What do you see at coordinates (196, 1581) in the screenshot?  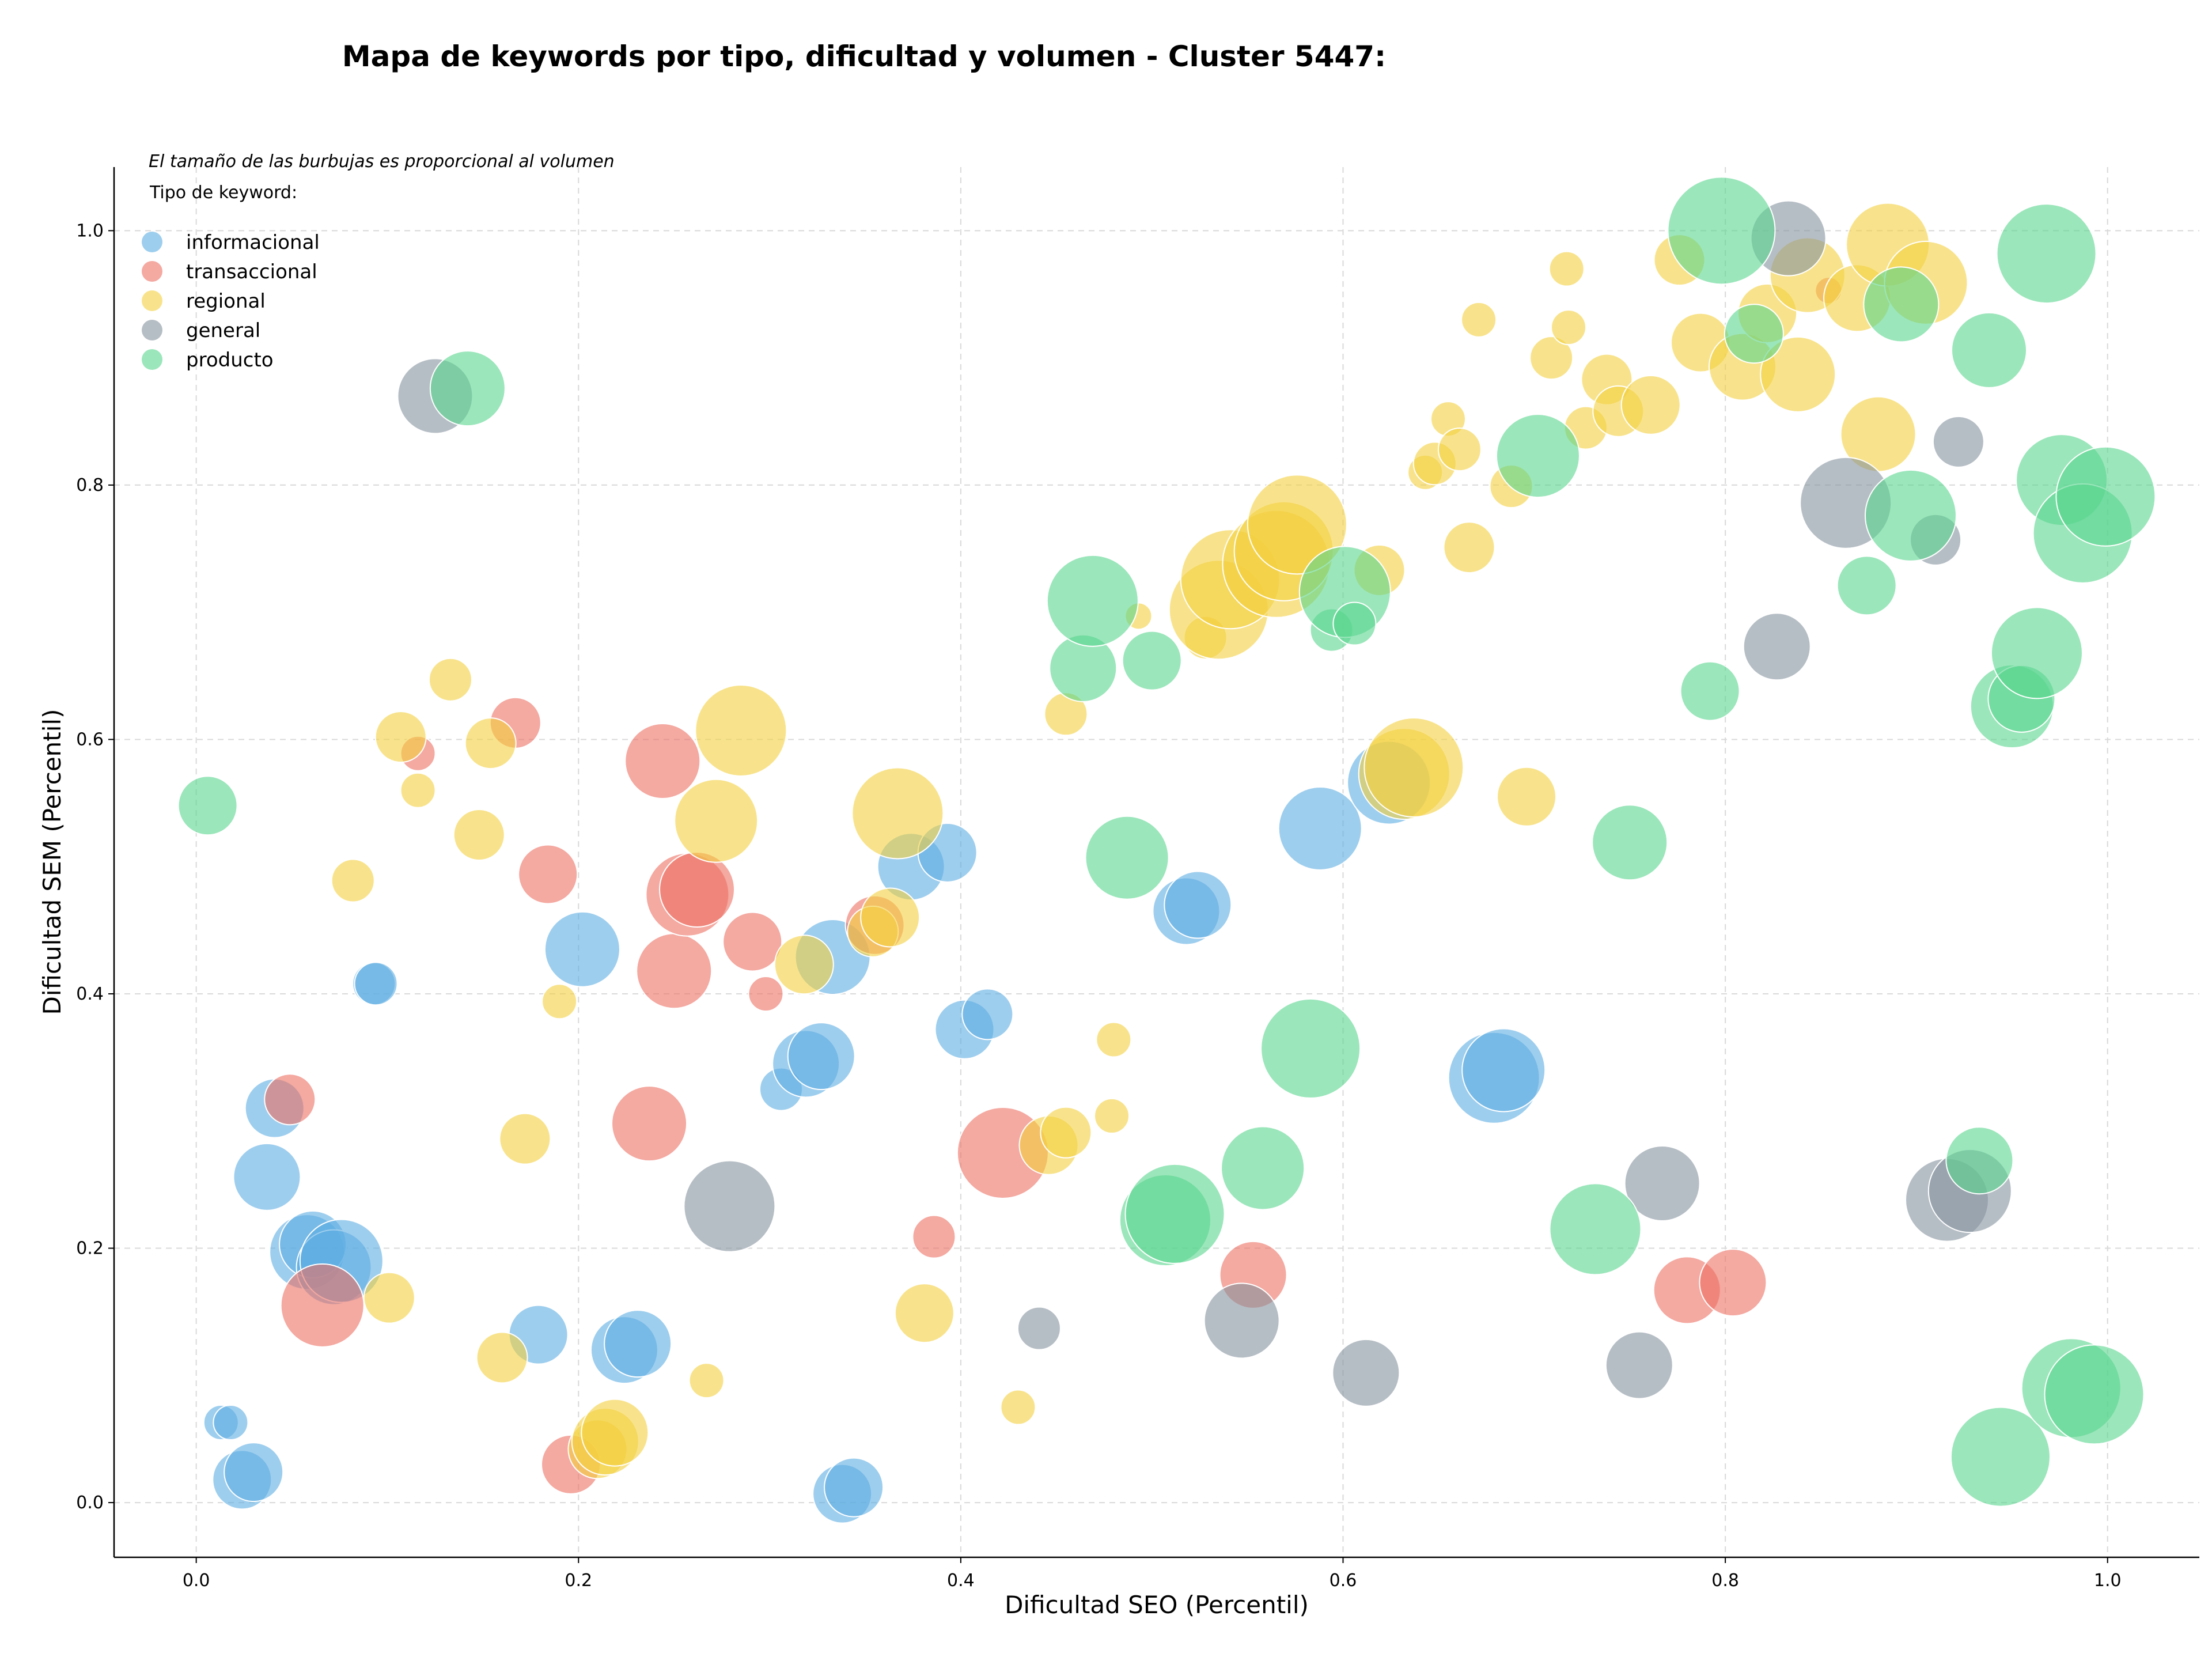 I see `x-tick-label: 0.0` at bounding box center [196, 1581].